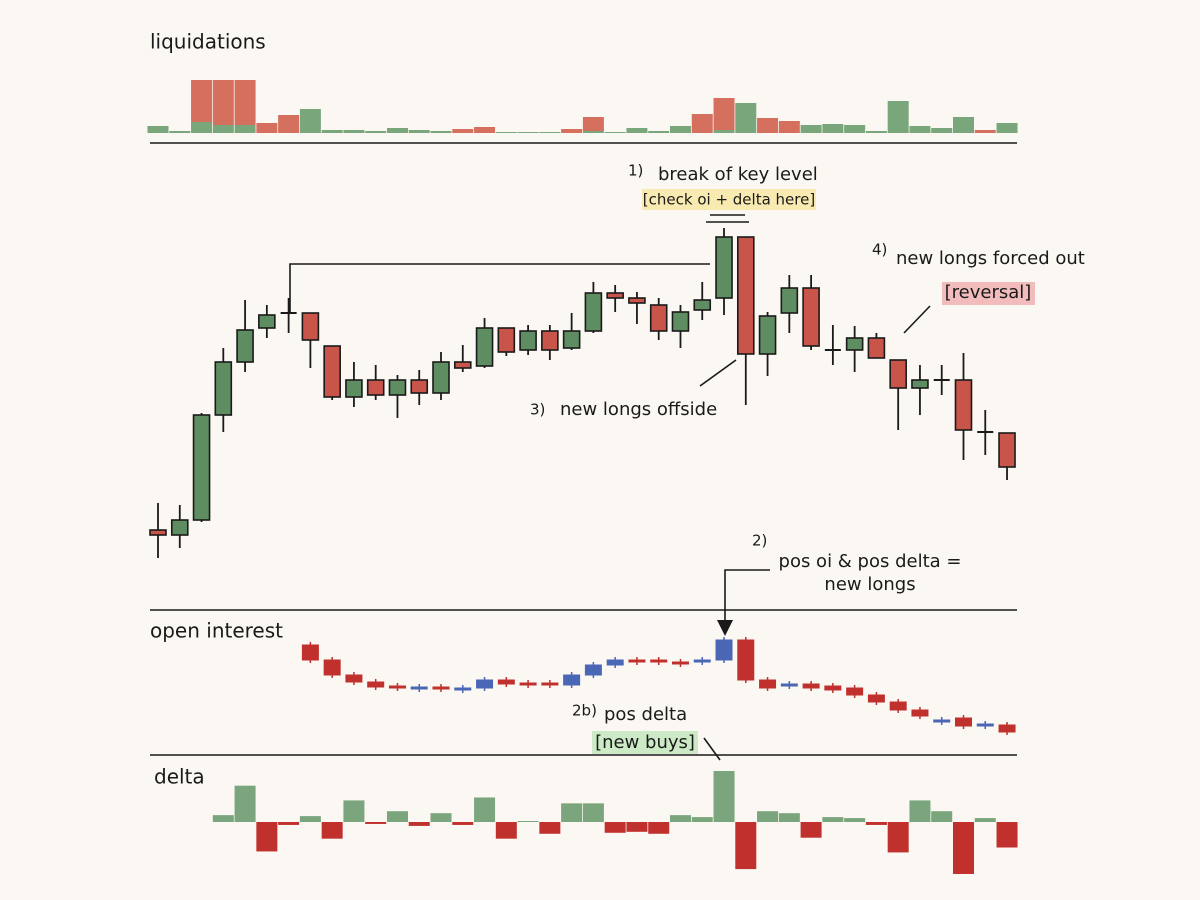  Describe the element at coordinates (645, 714) in the screenshot. I see `annotation: pos delta` at that location.